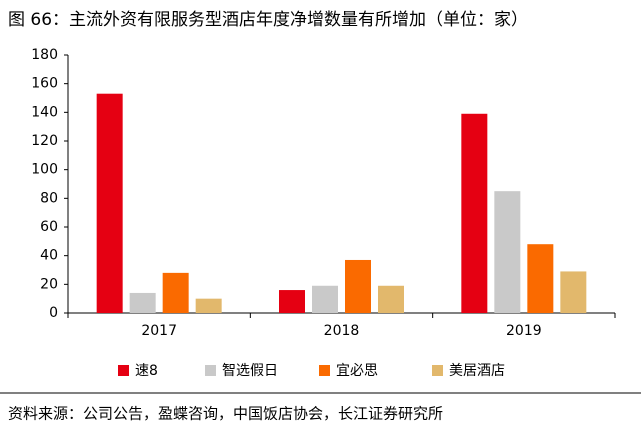  What do you see at coordinates (49, 284) in the screenshot?
I see `y-tick-label: 20` at bounding box center [49, 284].